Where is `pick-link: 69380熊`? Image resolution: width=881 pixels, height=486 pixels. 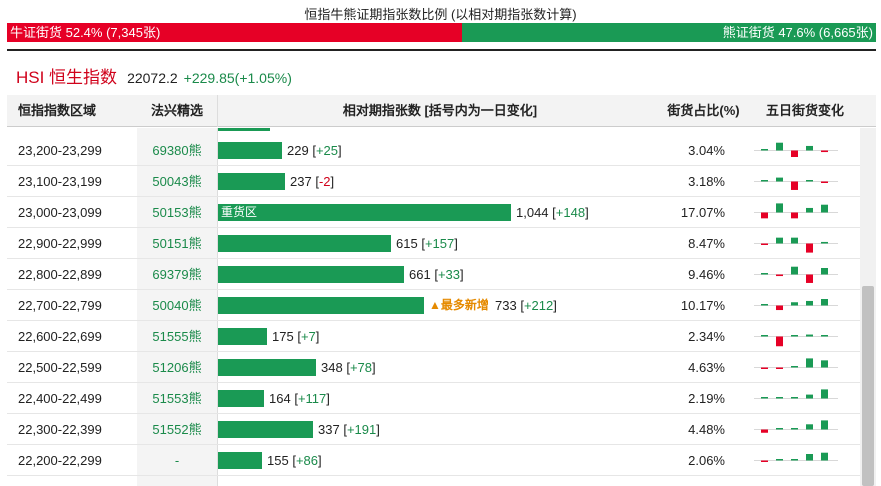 pick-link: 69380熊 is located at coordinates (177, 150).